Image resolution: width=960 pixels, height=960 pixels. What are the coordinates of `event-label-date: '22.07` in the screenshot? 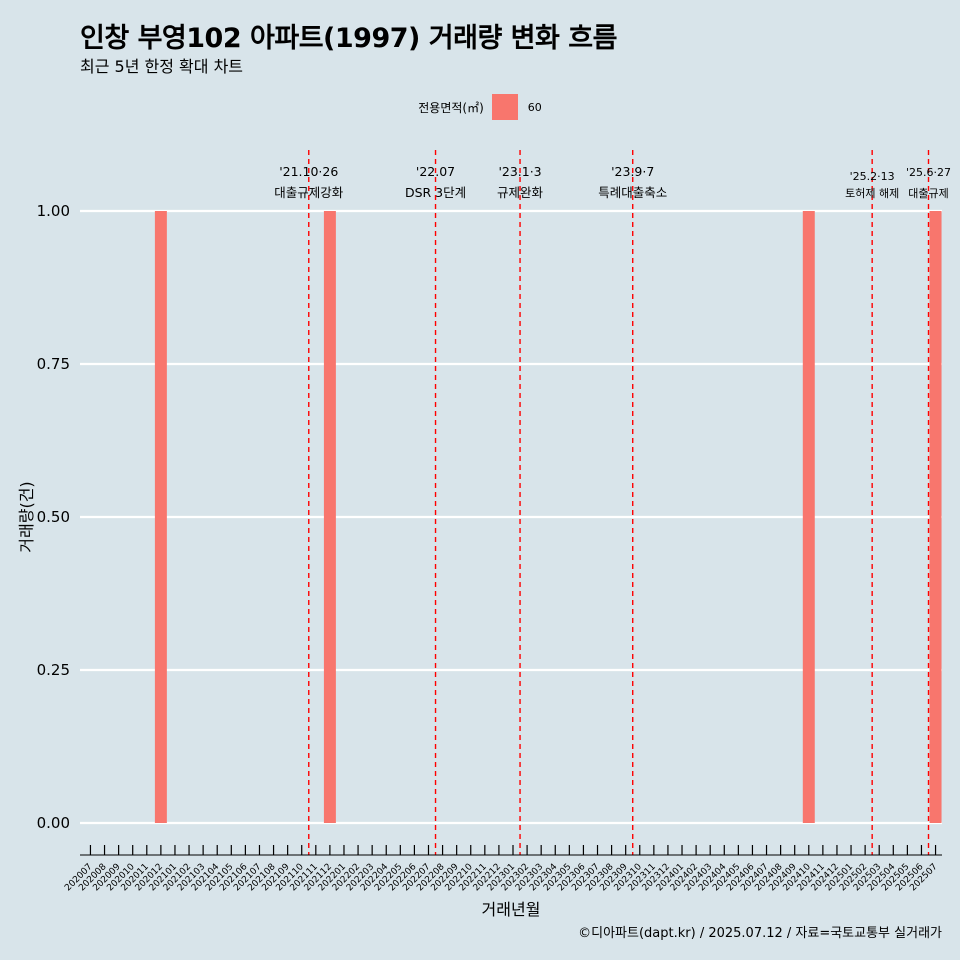 It's located at (435, 171).